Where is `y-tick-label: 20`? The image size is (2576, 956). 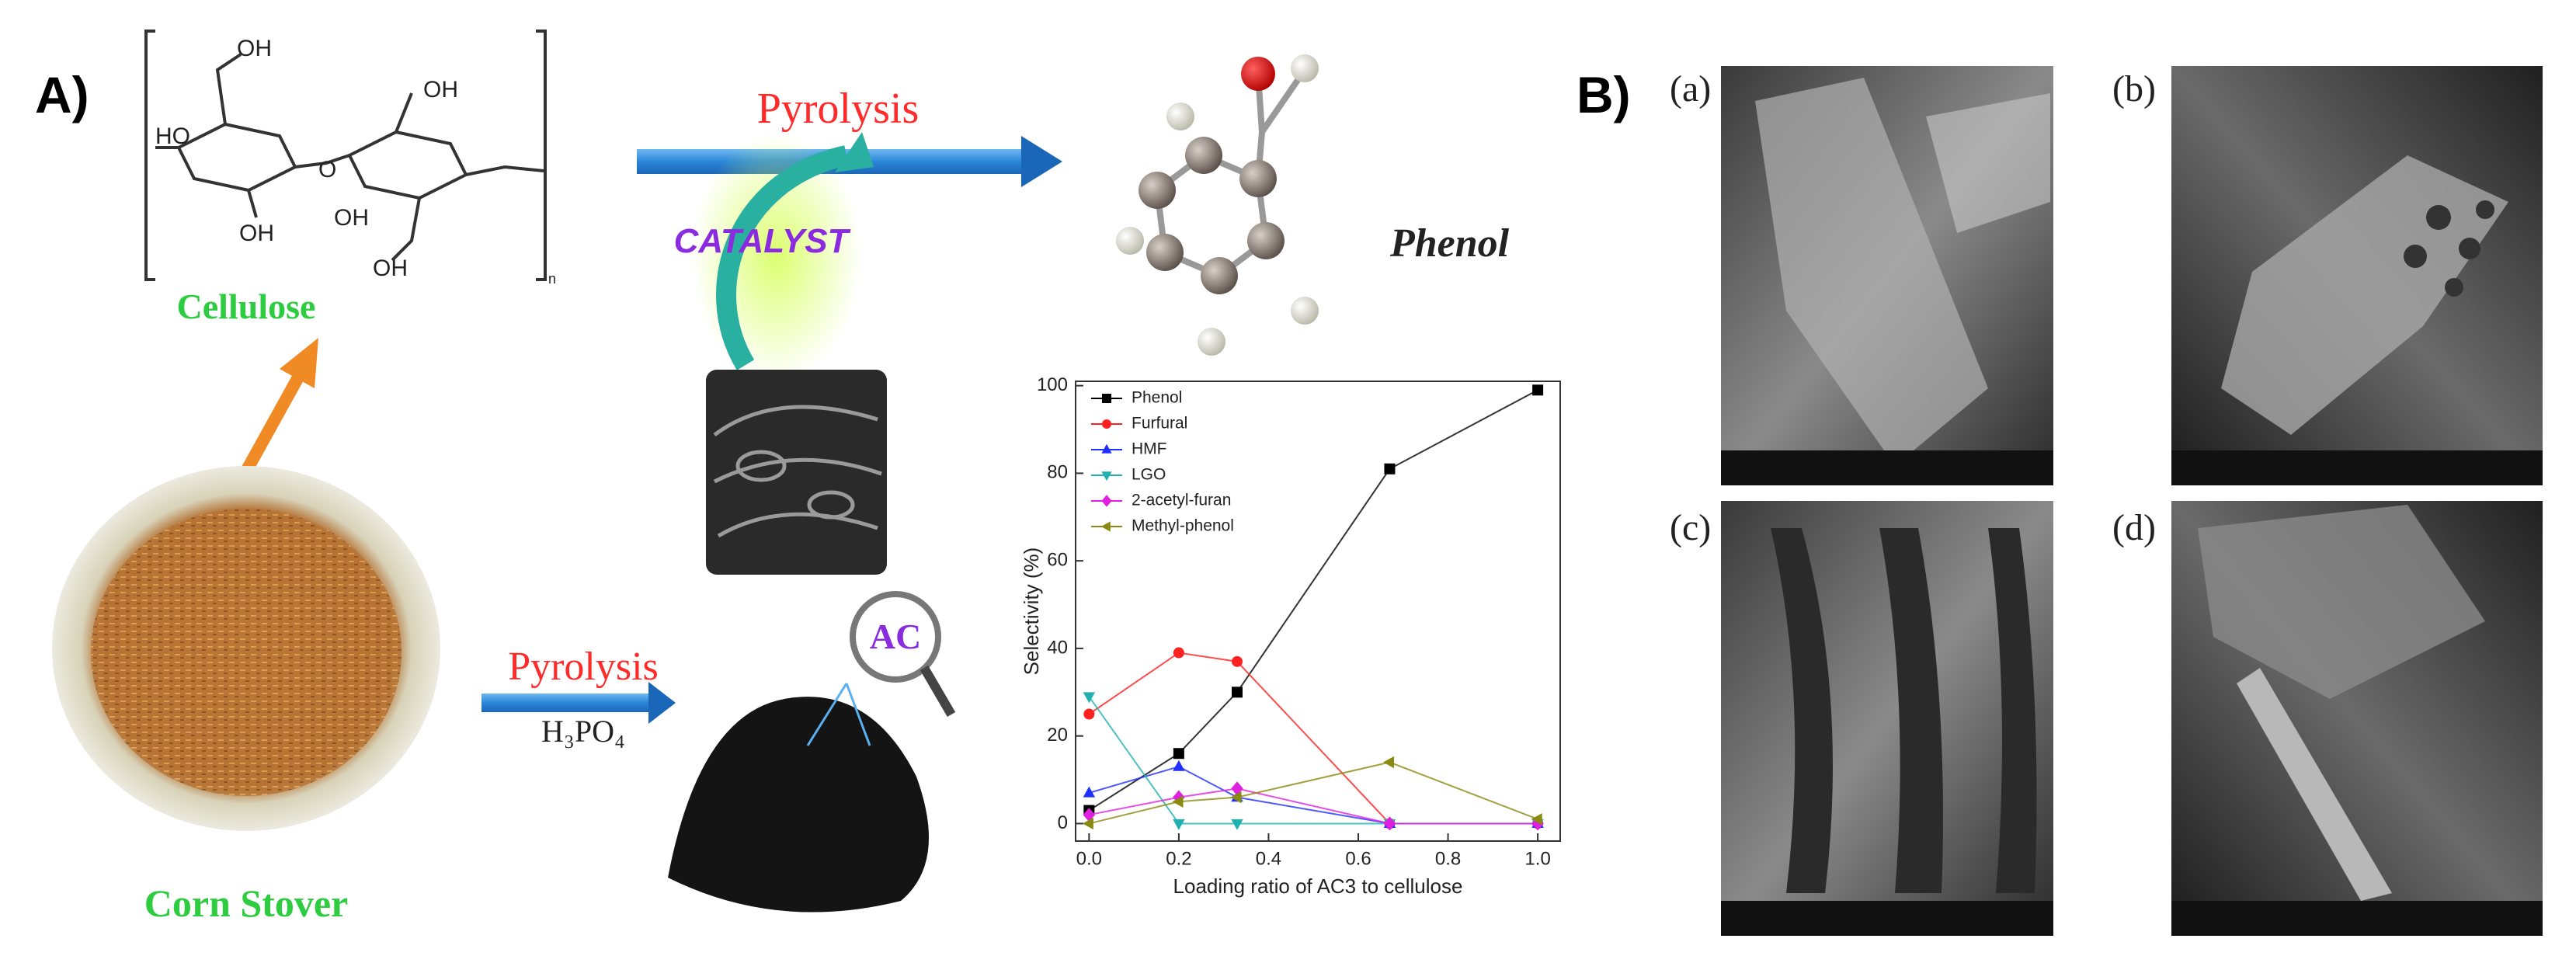 y-tick-label: 20 is located at coordinates (1057, 735).